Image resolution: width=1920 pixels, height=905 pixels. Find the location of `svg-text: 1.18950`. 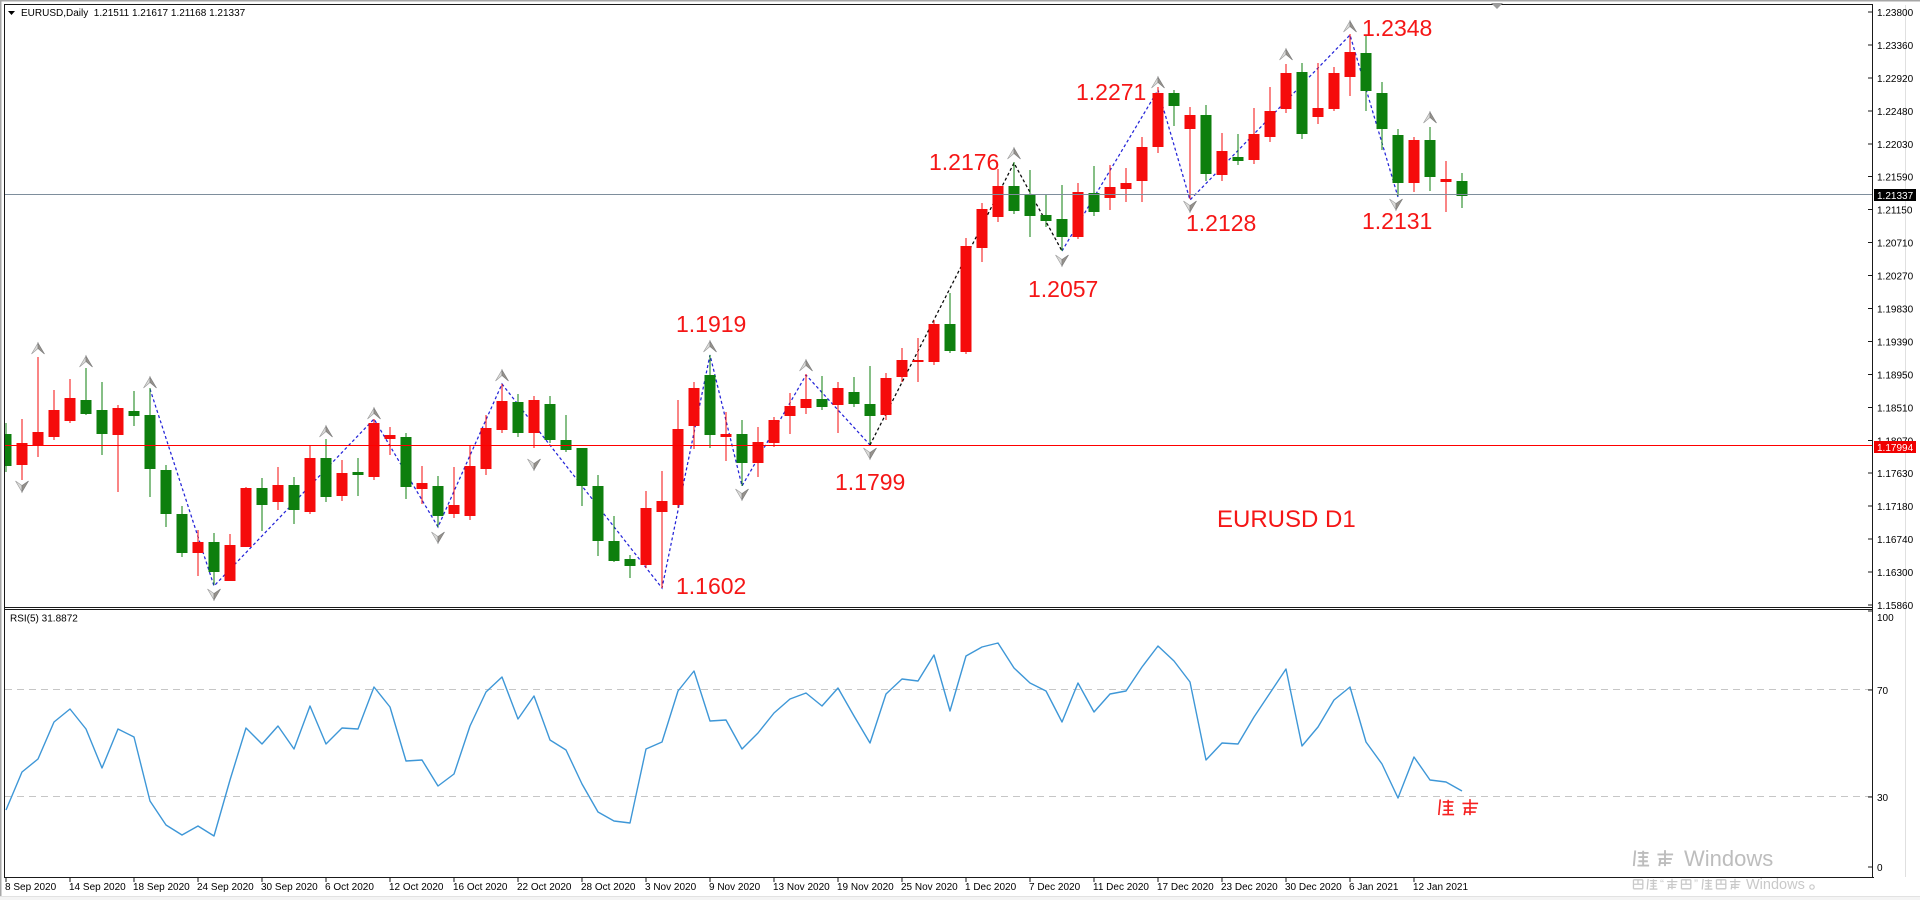

svg-text: 1.18950 is located at coordinates (1895, 375).